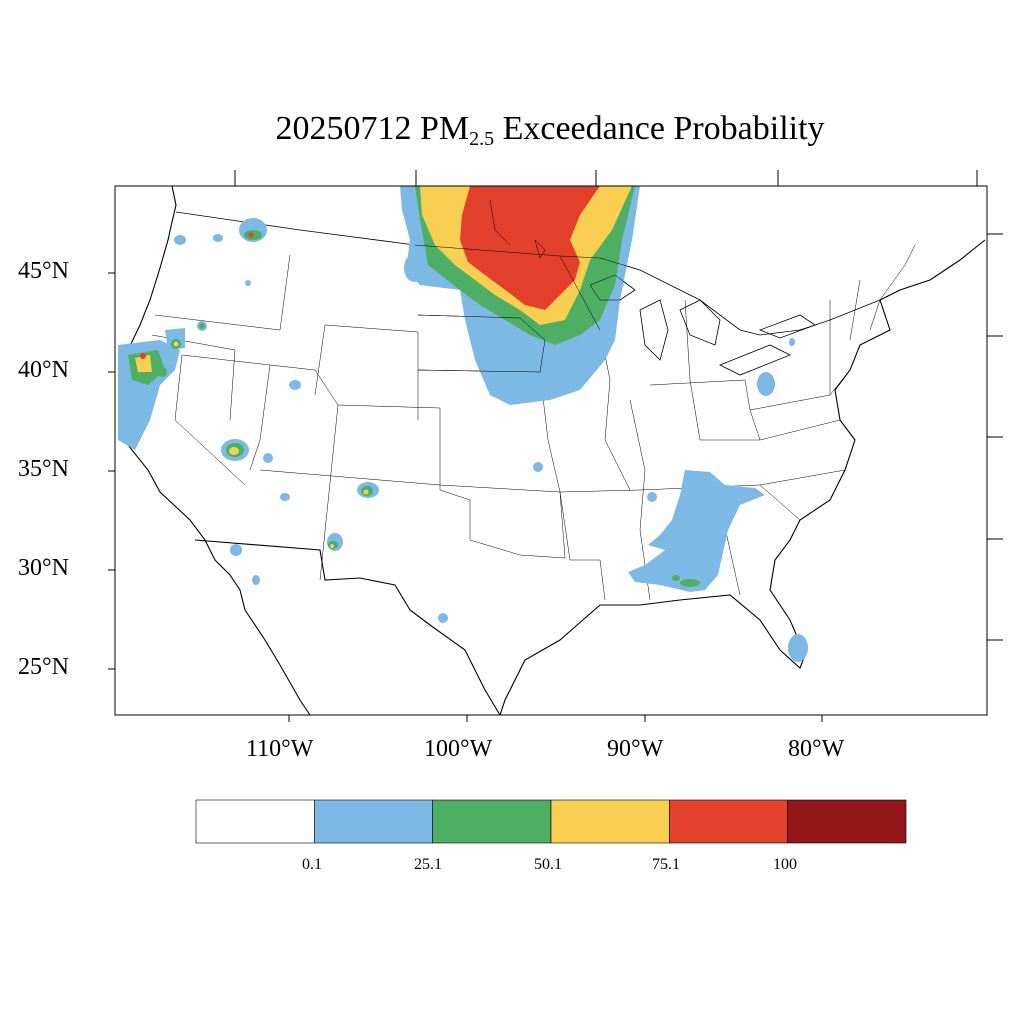 The width and height of the screenshot is (1024, 1024). I want to click on title-suffix: Exceedance Probability, so click(659, 128).